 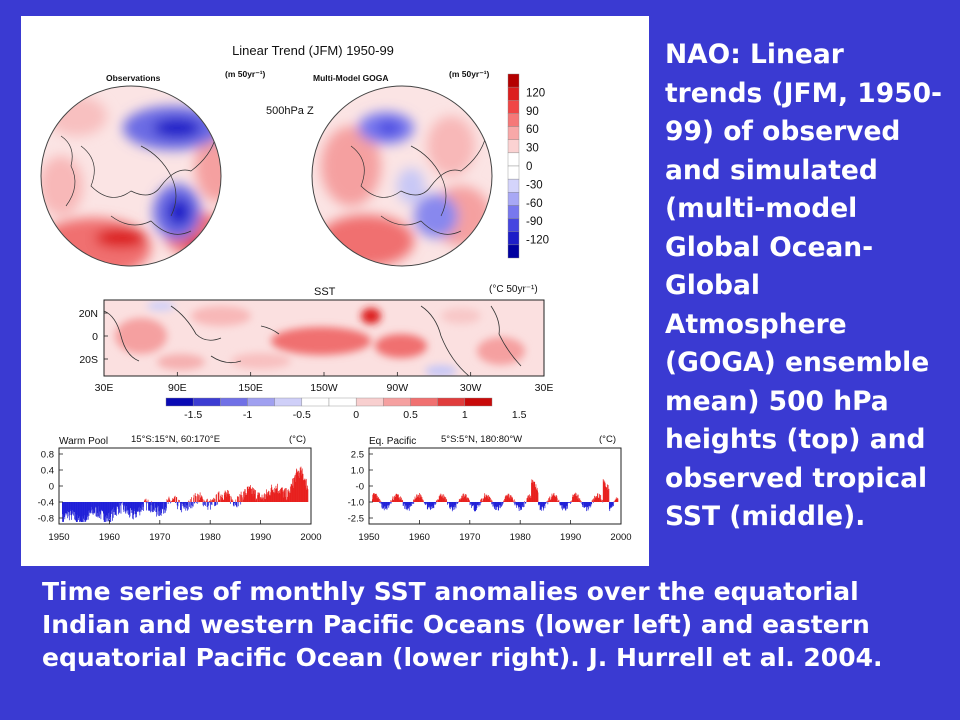 I want to click on z-colorbar-label: 90, so click(x=532, y=112).